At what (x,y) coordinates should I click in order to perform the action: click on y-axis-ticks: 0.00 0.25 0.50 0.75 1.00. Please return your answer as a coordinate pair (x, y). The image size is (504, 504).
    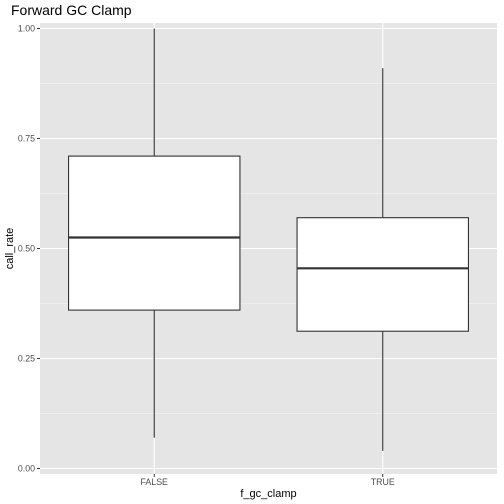
    Looking at the image, I should click on (29, 249).